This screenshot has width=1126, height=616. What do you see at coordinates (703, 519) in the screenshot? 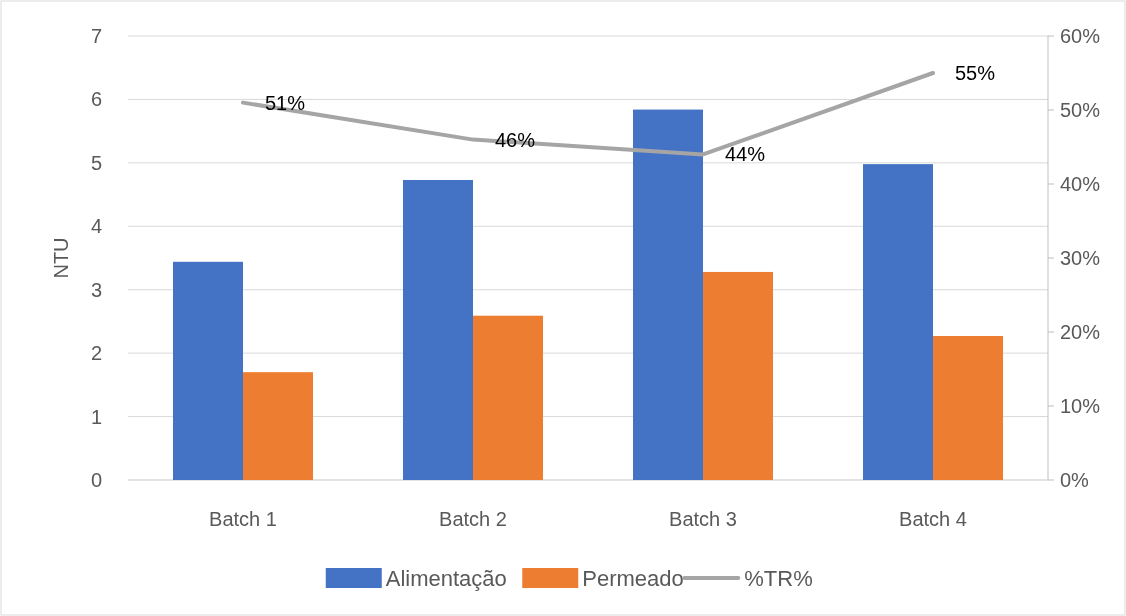
I see `x-tick-label: Batch 3` at bounding box center [703, 519].